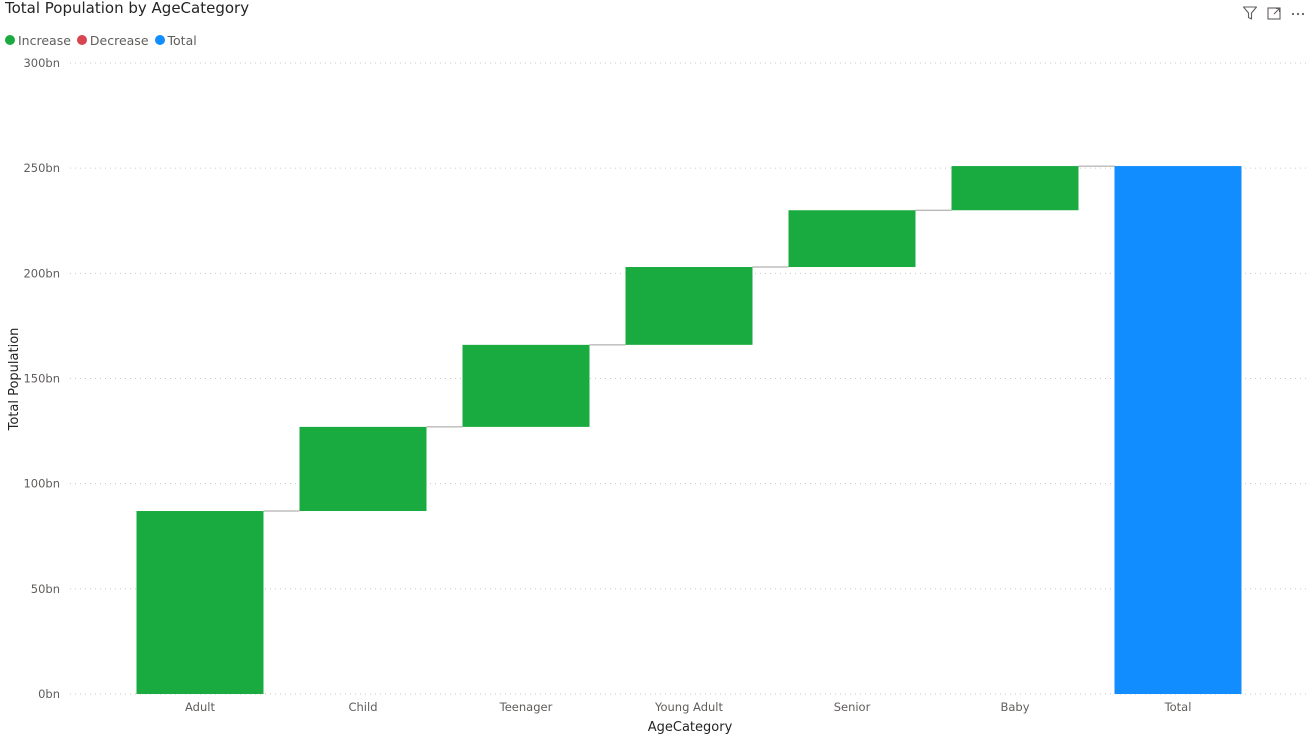 This screenshot has width=1313, height=737. What do you see at coordinates (1014, 707) in the screenshot?
I see `x-tick-label: Baby` at bounding box center [1014, 707].